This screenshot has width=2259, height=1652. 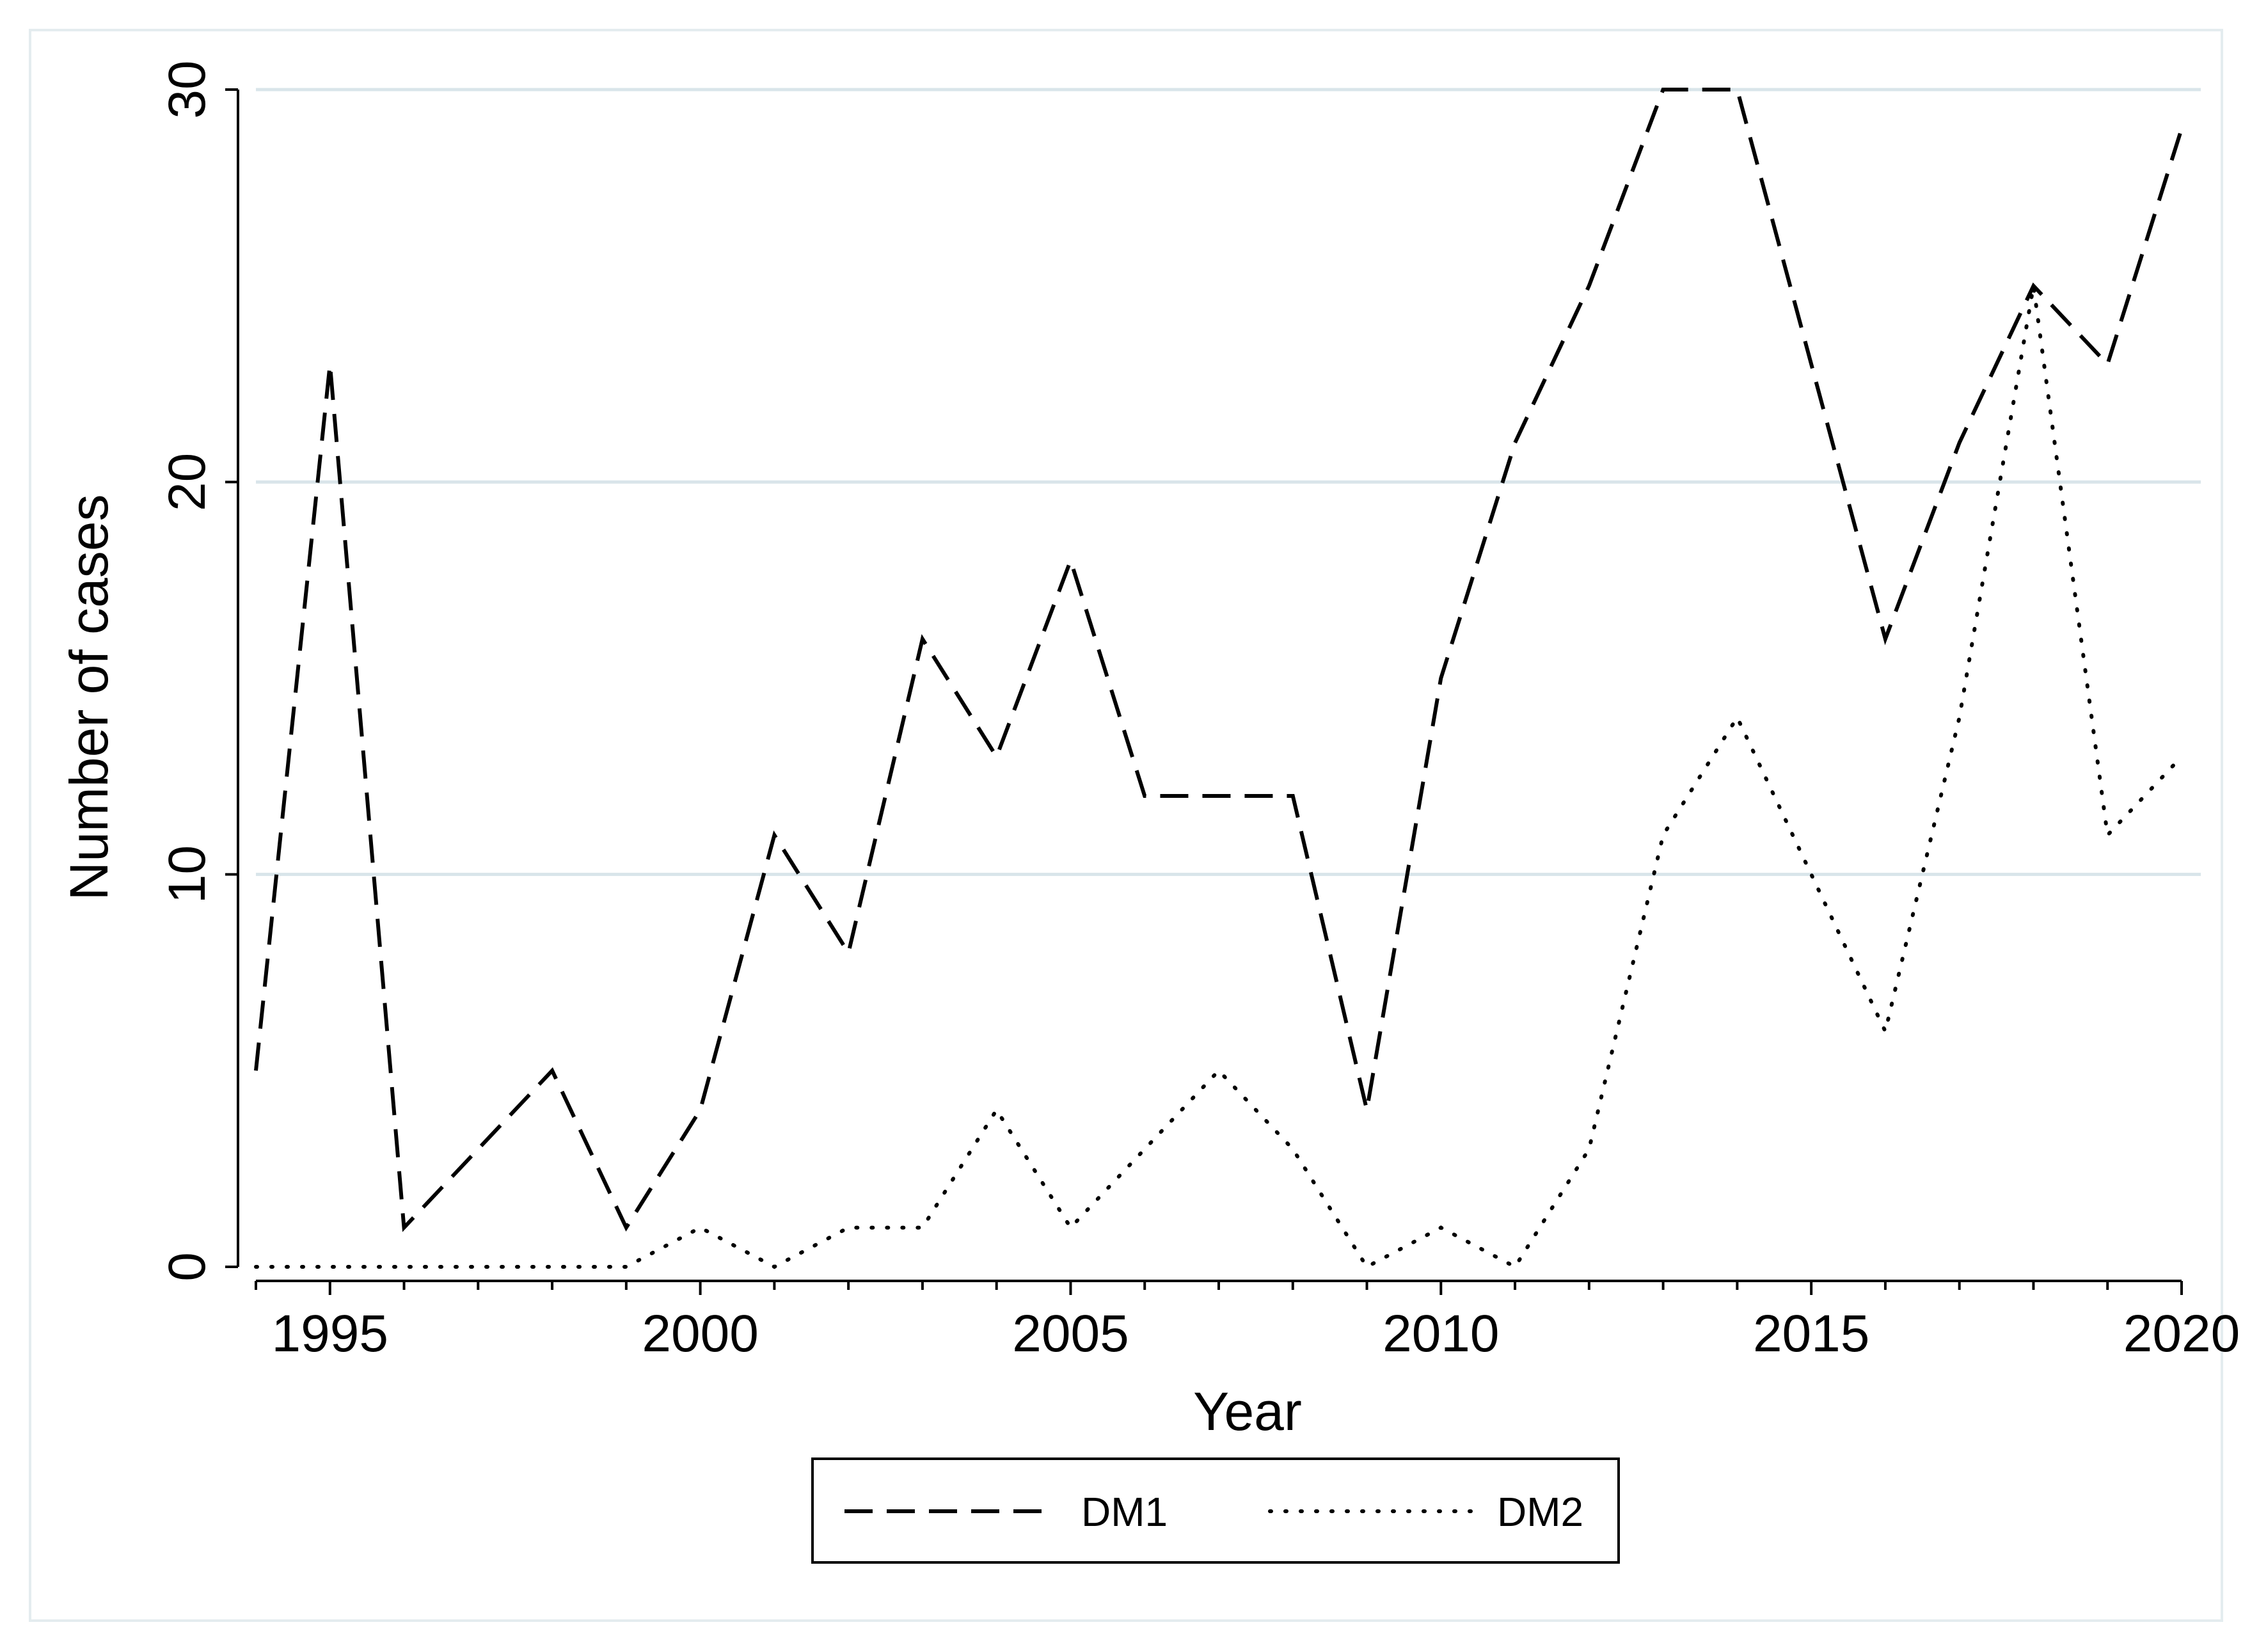 I want to click on y-tick-label: 20, so click(x=187, y=482).